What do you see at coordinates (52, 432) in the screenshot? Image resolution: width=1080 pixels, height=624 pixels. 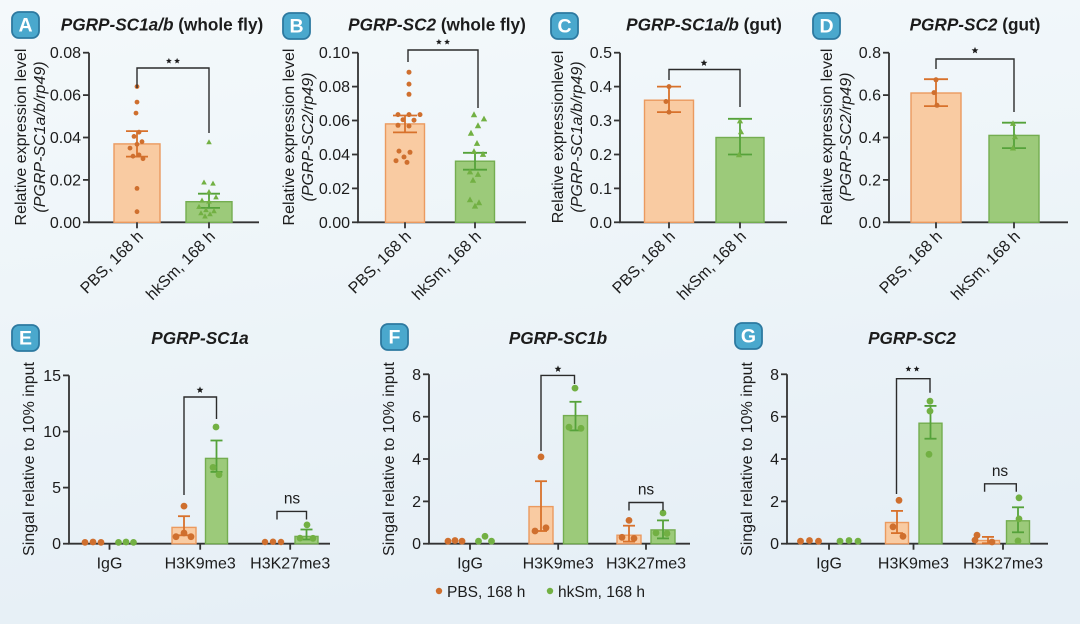 I see `svg-text: 10` at bounding box center [52, 432].